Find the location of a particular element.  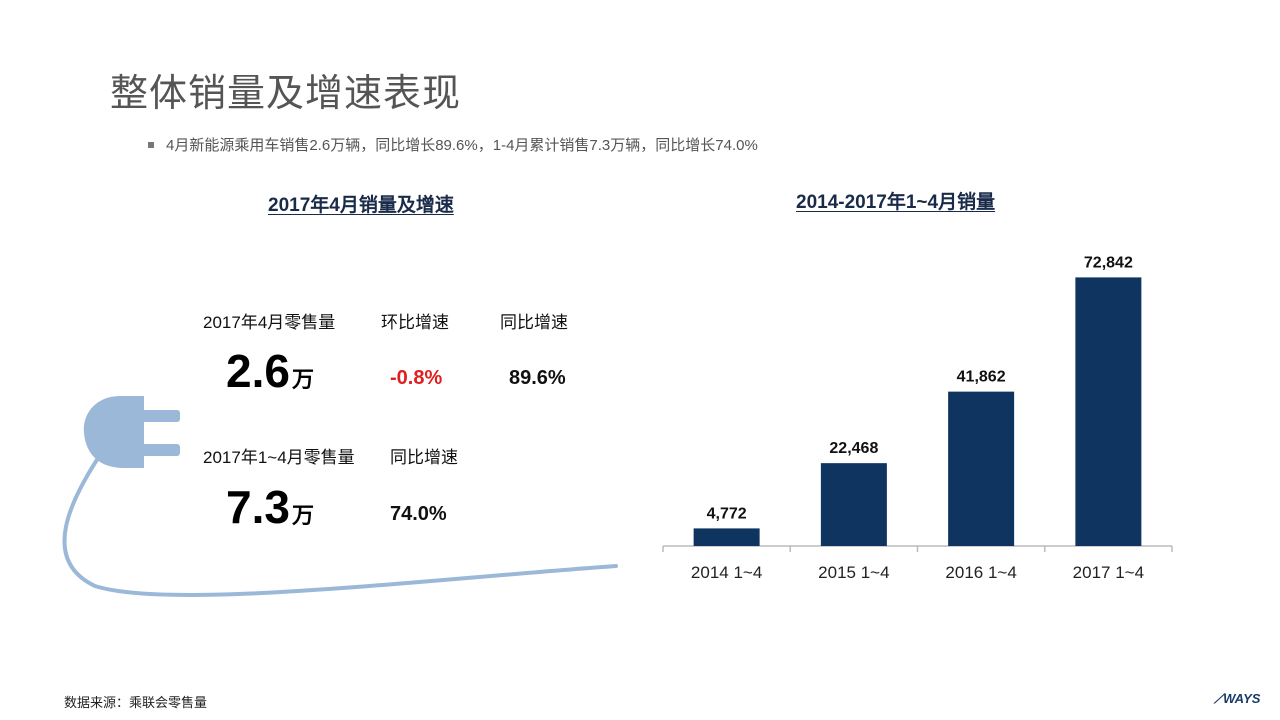

bullet-icon is located at coordinates (151, 144).